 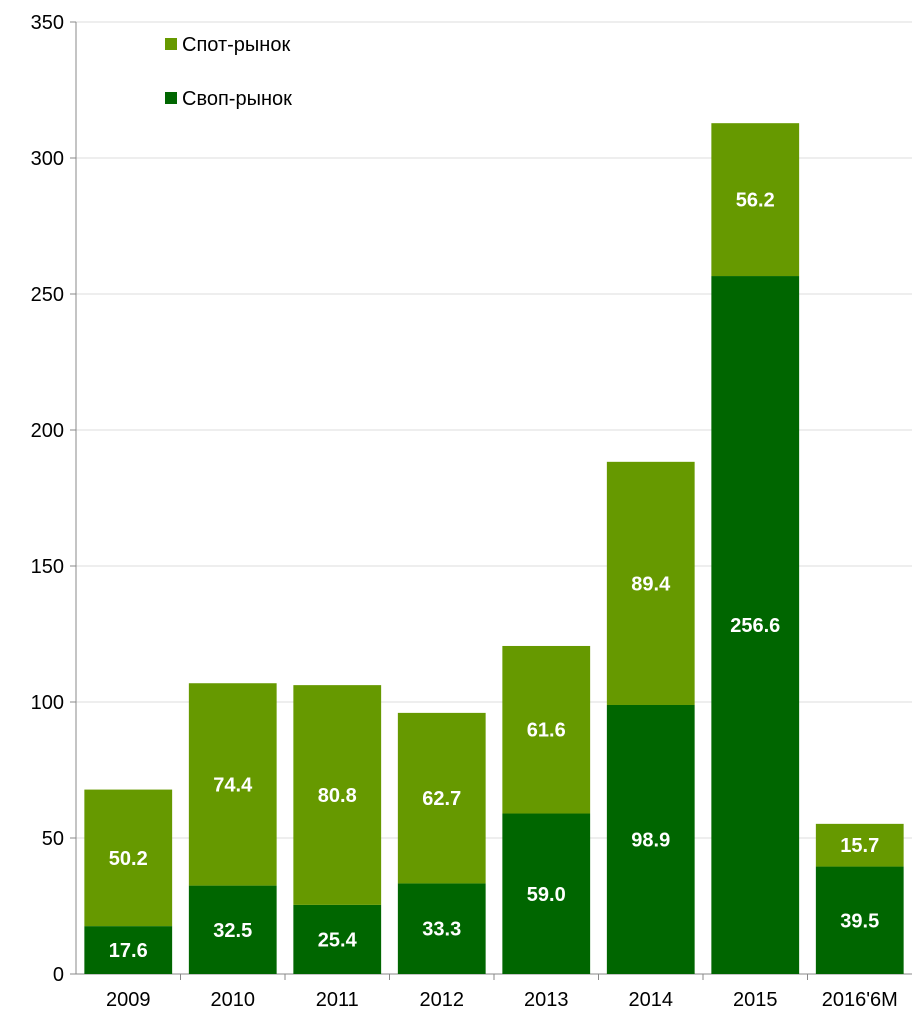 I want to click on data-label-spot: 74.4, so click(x=233, y=785).